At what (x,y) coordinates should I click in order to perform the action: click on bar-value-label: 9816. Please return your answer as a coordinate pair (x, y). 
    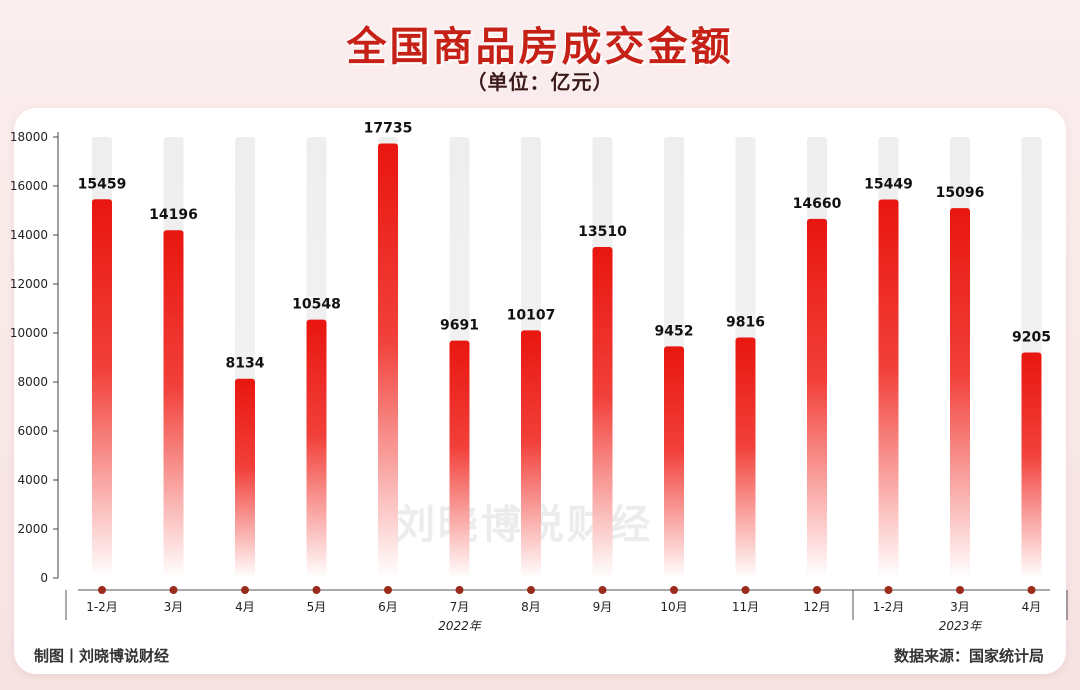
    Looking at the image, I should click on (745, 323).